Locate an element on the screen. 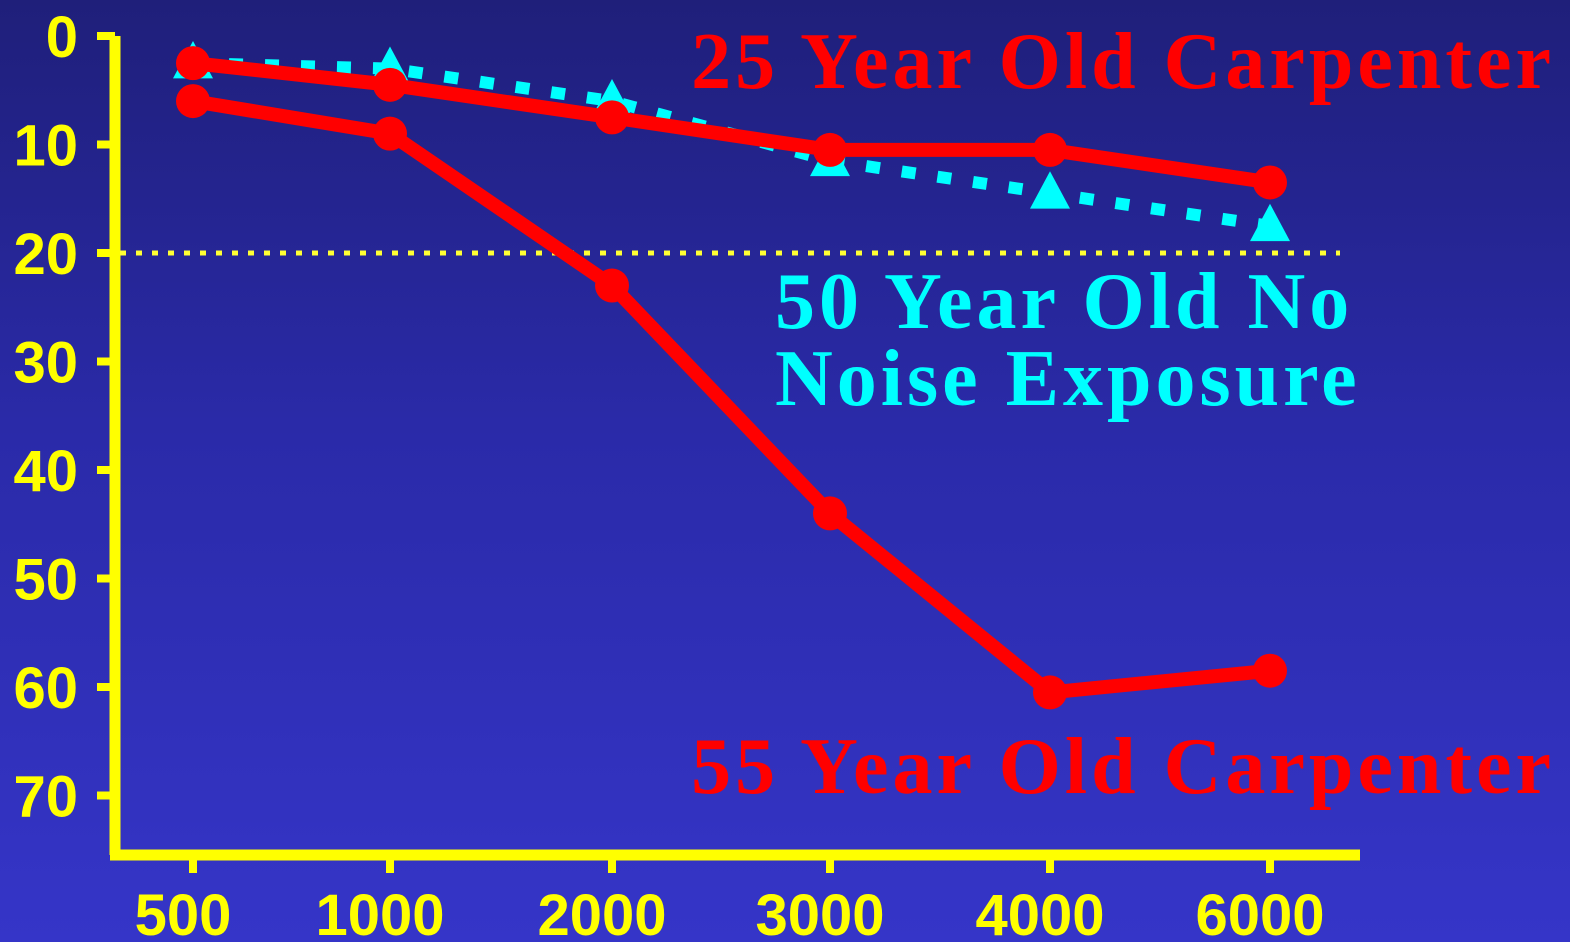 The width and height of the screenshot is (1570, 942). x-tick-label: 500 is located at coordinates (183, 912).